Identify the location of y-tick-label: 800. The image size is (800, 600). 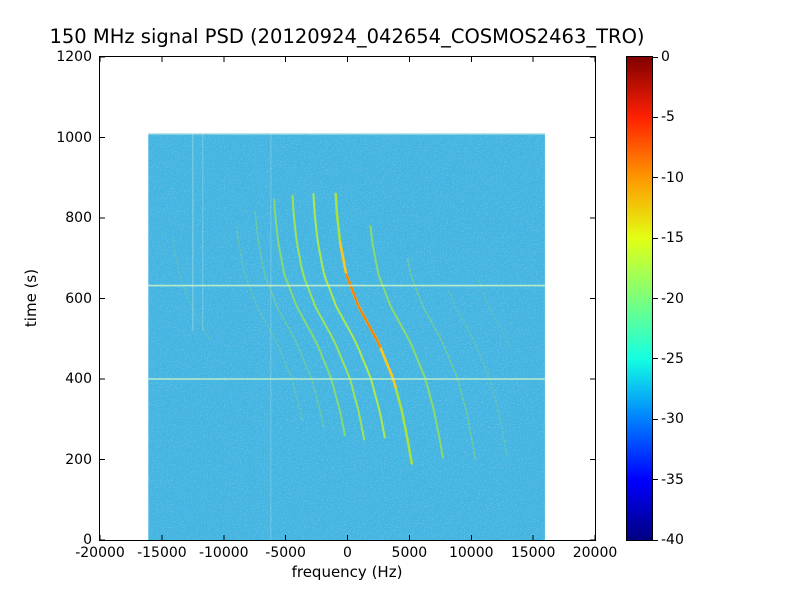
(78, 218).